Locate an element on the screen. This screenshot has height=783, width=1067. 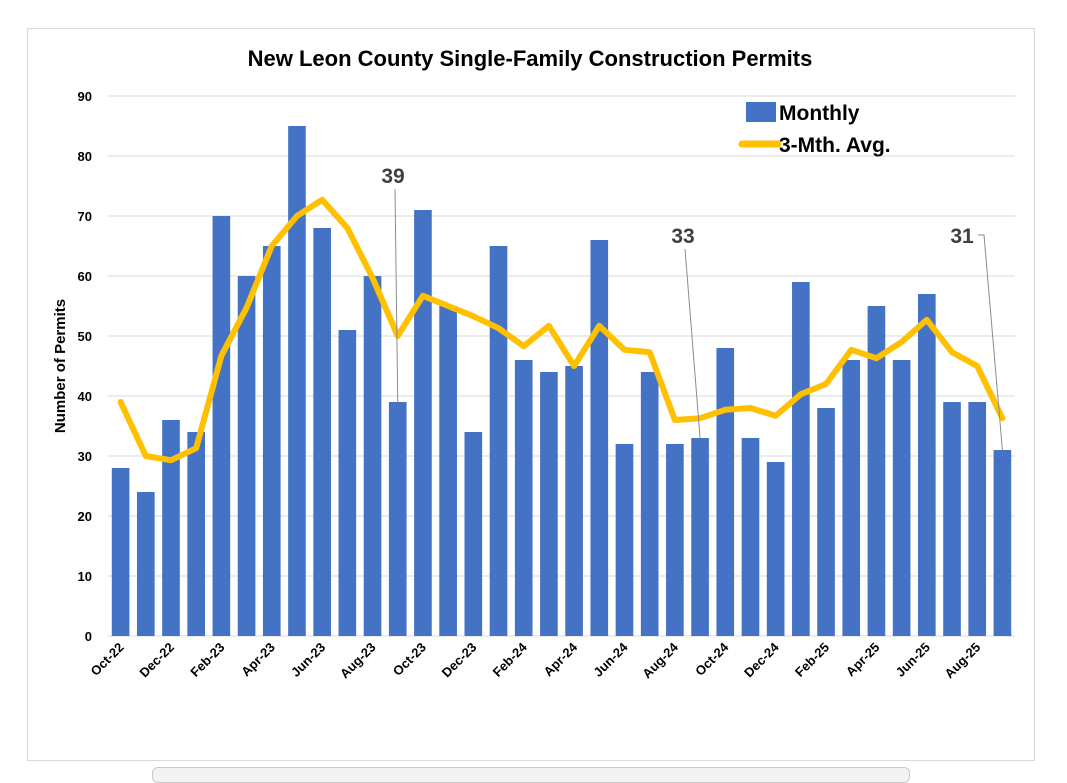
x-tick-label: Jun-25 is located at coordinates (913, 660).